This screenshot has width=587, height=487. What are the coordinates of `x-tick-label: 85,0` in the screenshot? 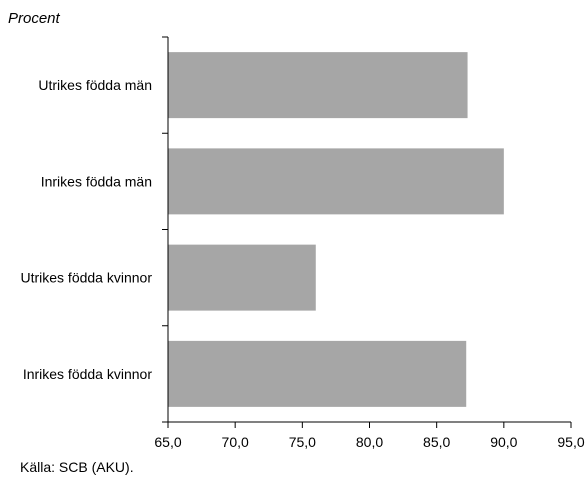 It's located at (436, 442).